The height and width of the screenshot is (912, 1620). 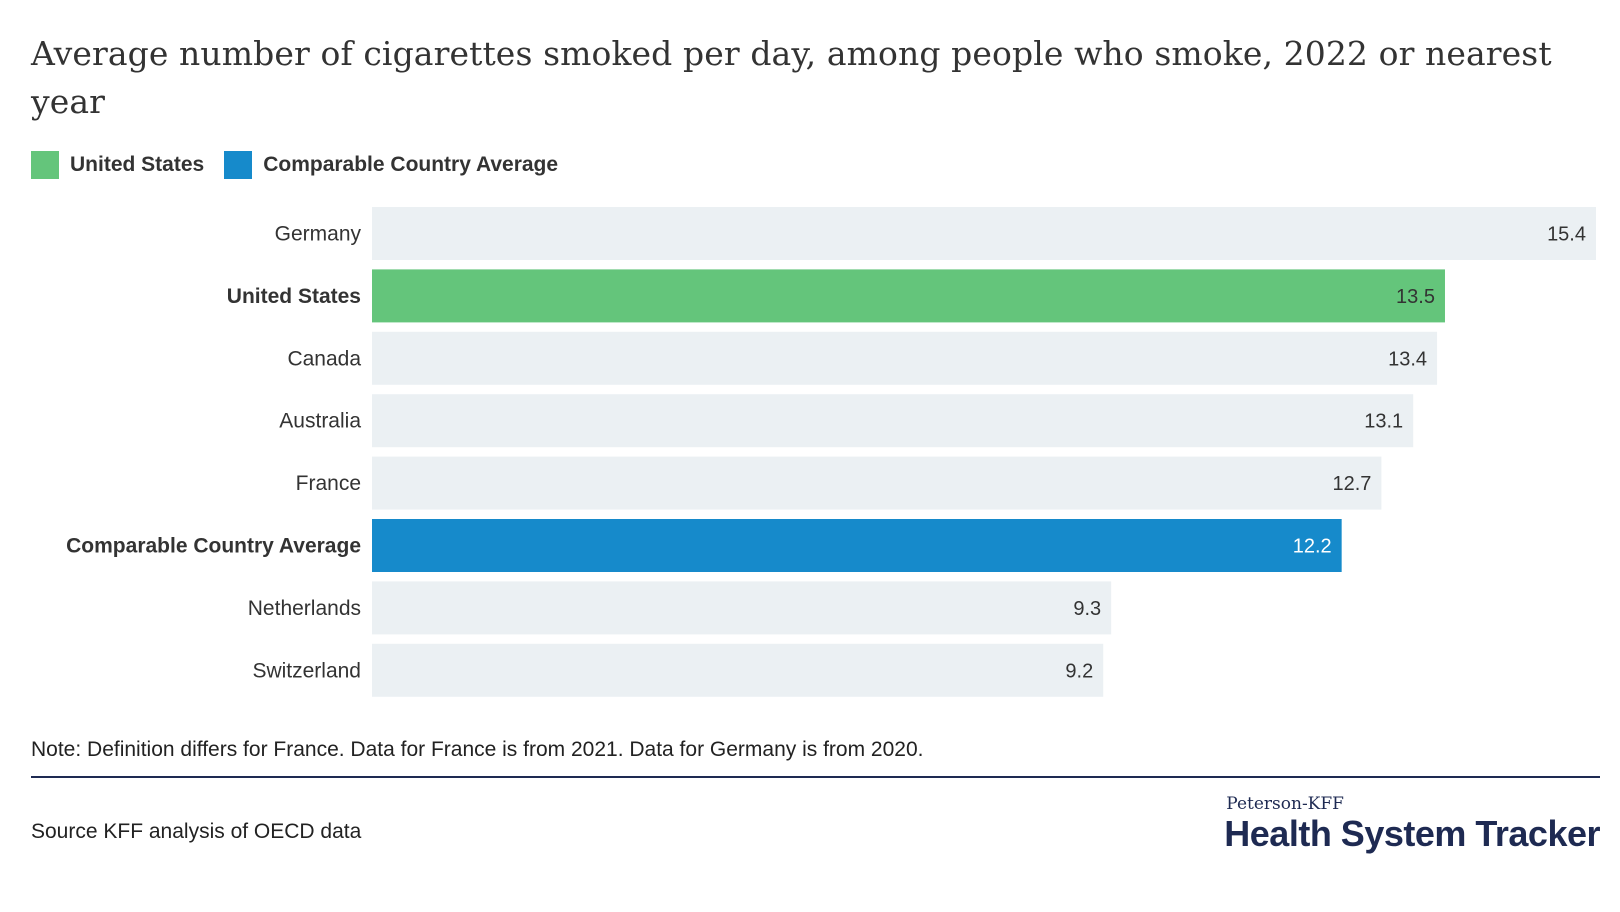 What do you see at coordinates (1312, 547) in the screenshot?
I see `value-label-comparable-country-average: 12.2` at bounding box center [1312, 547].